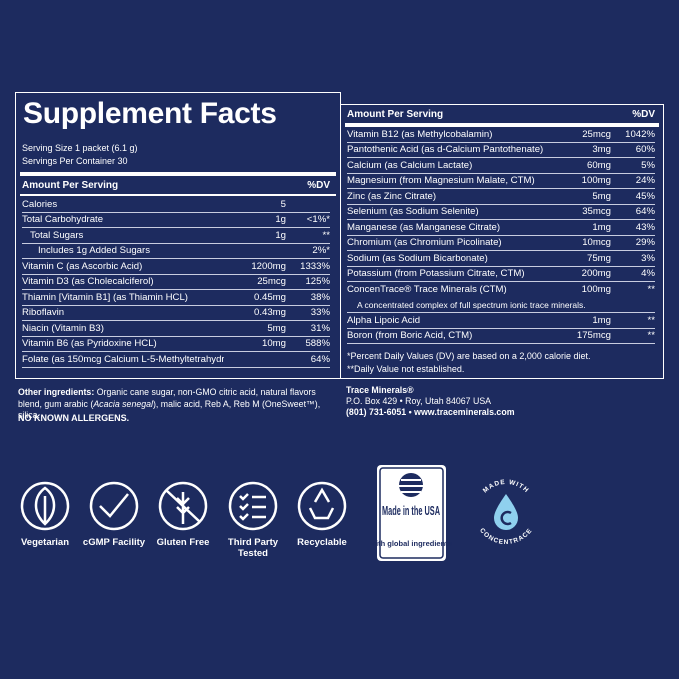 The image size is (679, 679). Describe the element at coordinates (505, 487) in the screenshot. I see `ct-top-text: MADE WITH` at that location.